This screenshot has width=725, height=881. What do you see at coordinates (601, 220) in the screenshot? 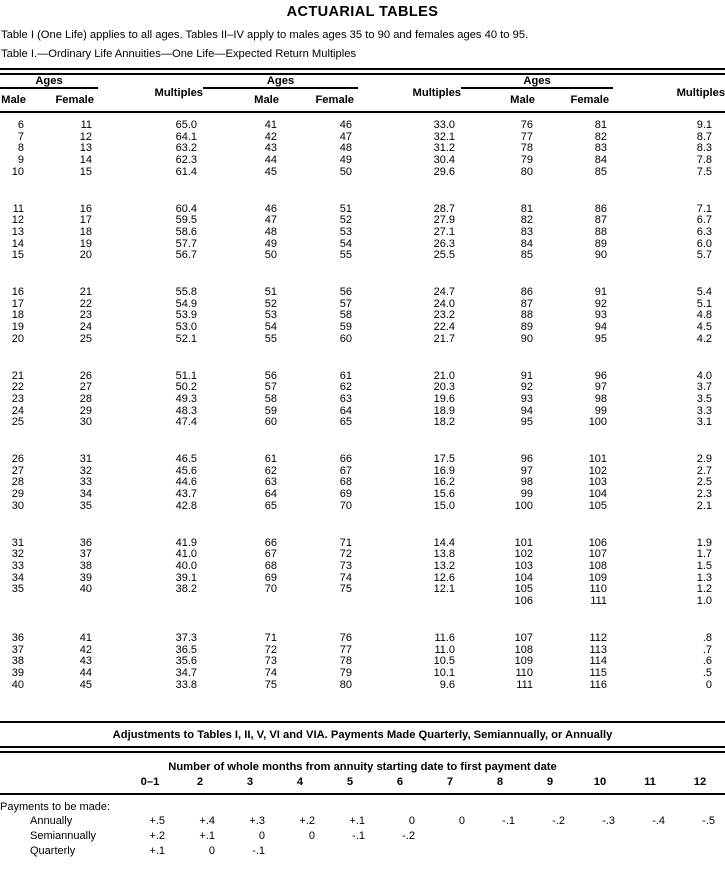
I see `female-cell: 87` at bounding box center [601, 220].